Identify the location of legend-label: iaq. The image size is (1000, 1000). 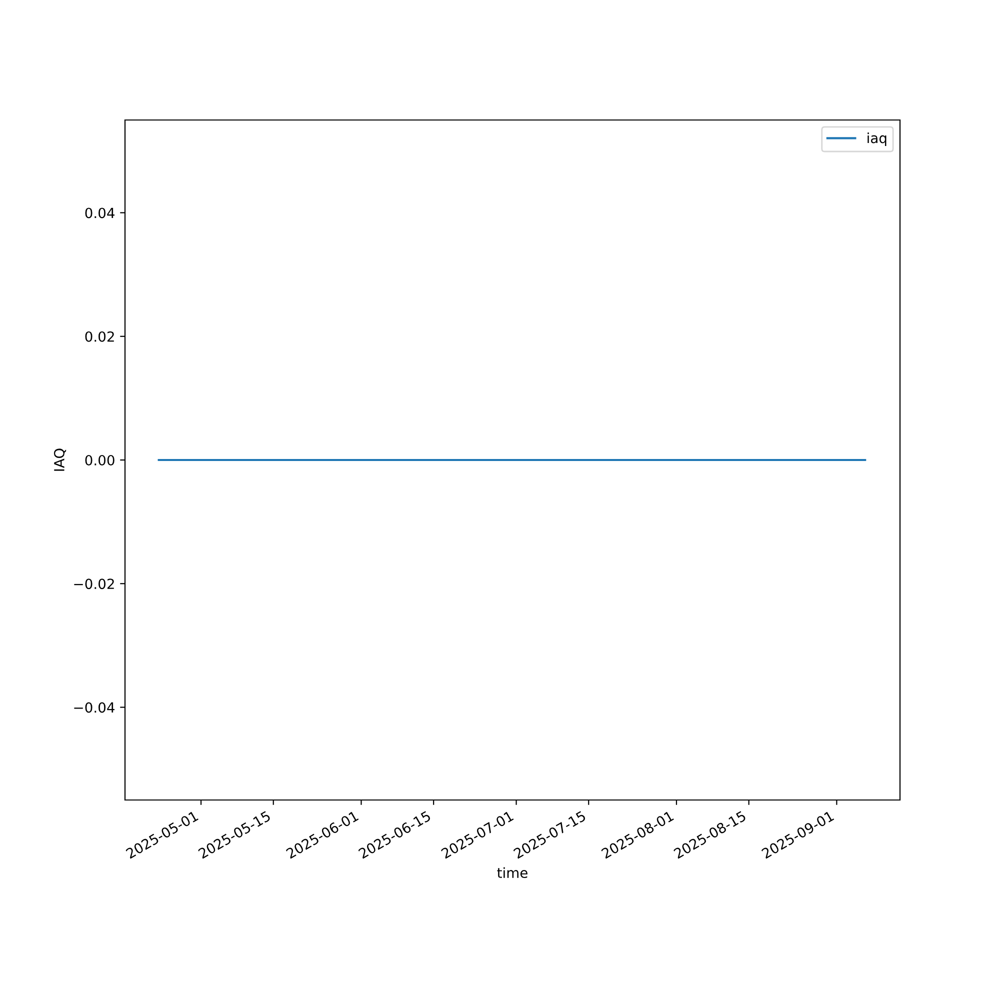
(877, 139).